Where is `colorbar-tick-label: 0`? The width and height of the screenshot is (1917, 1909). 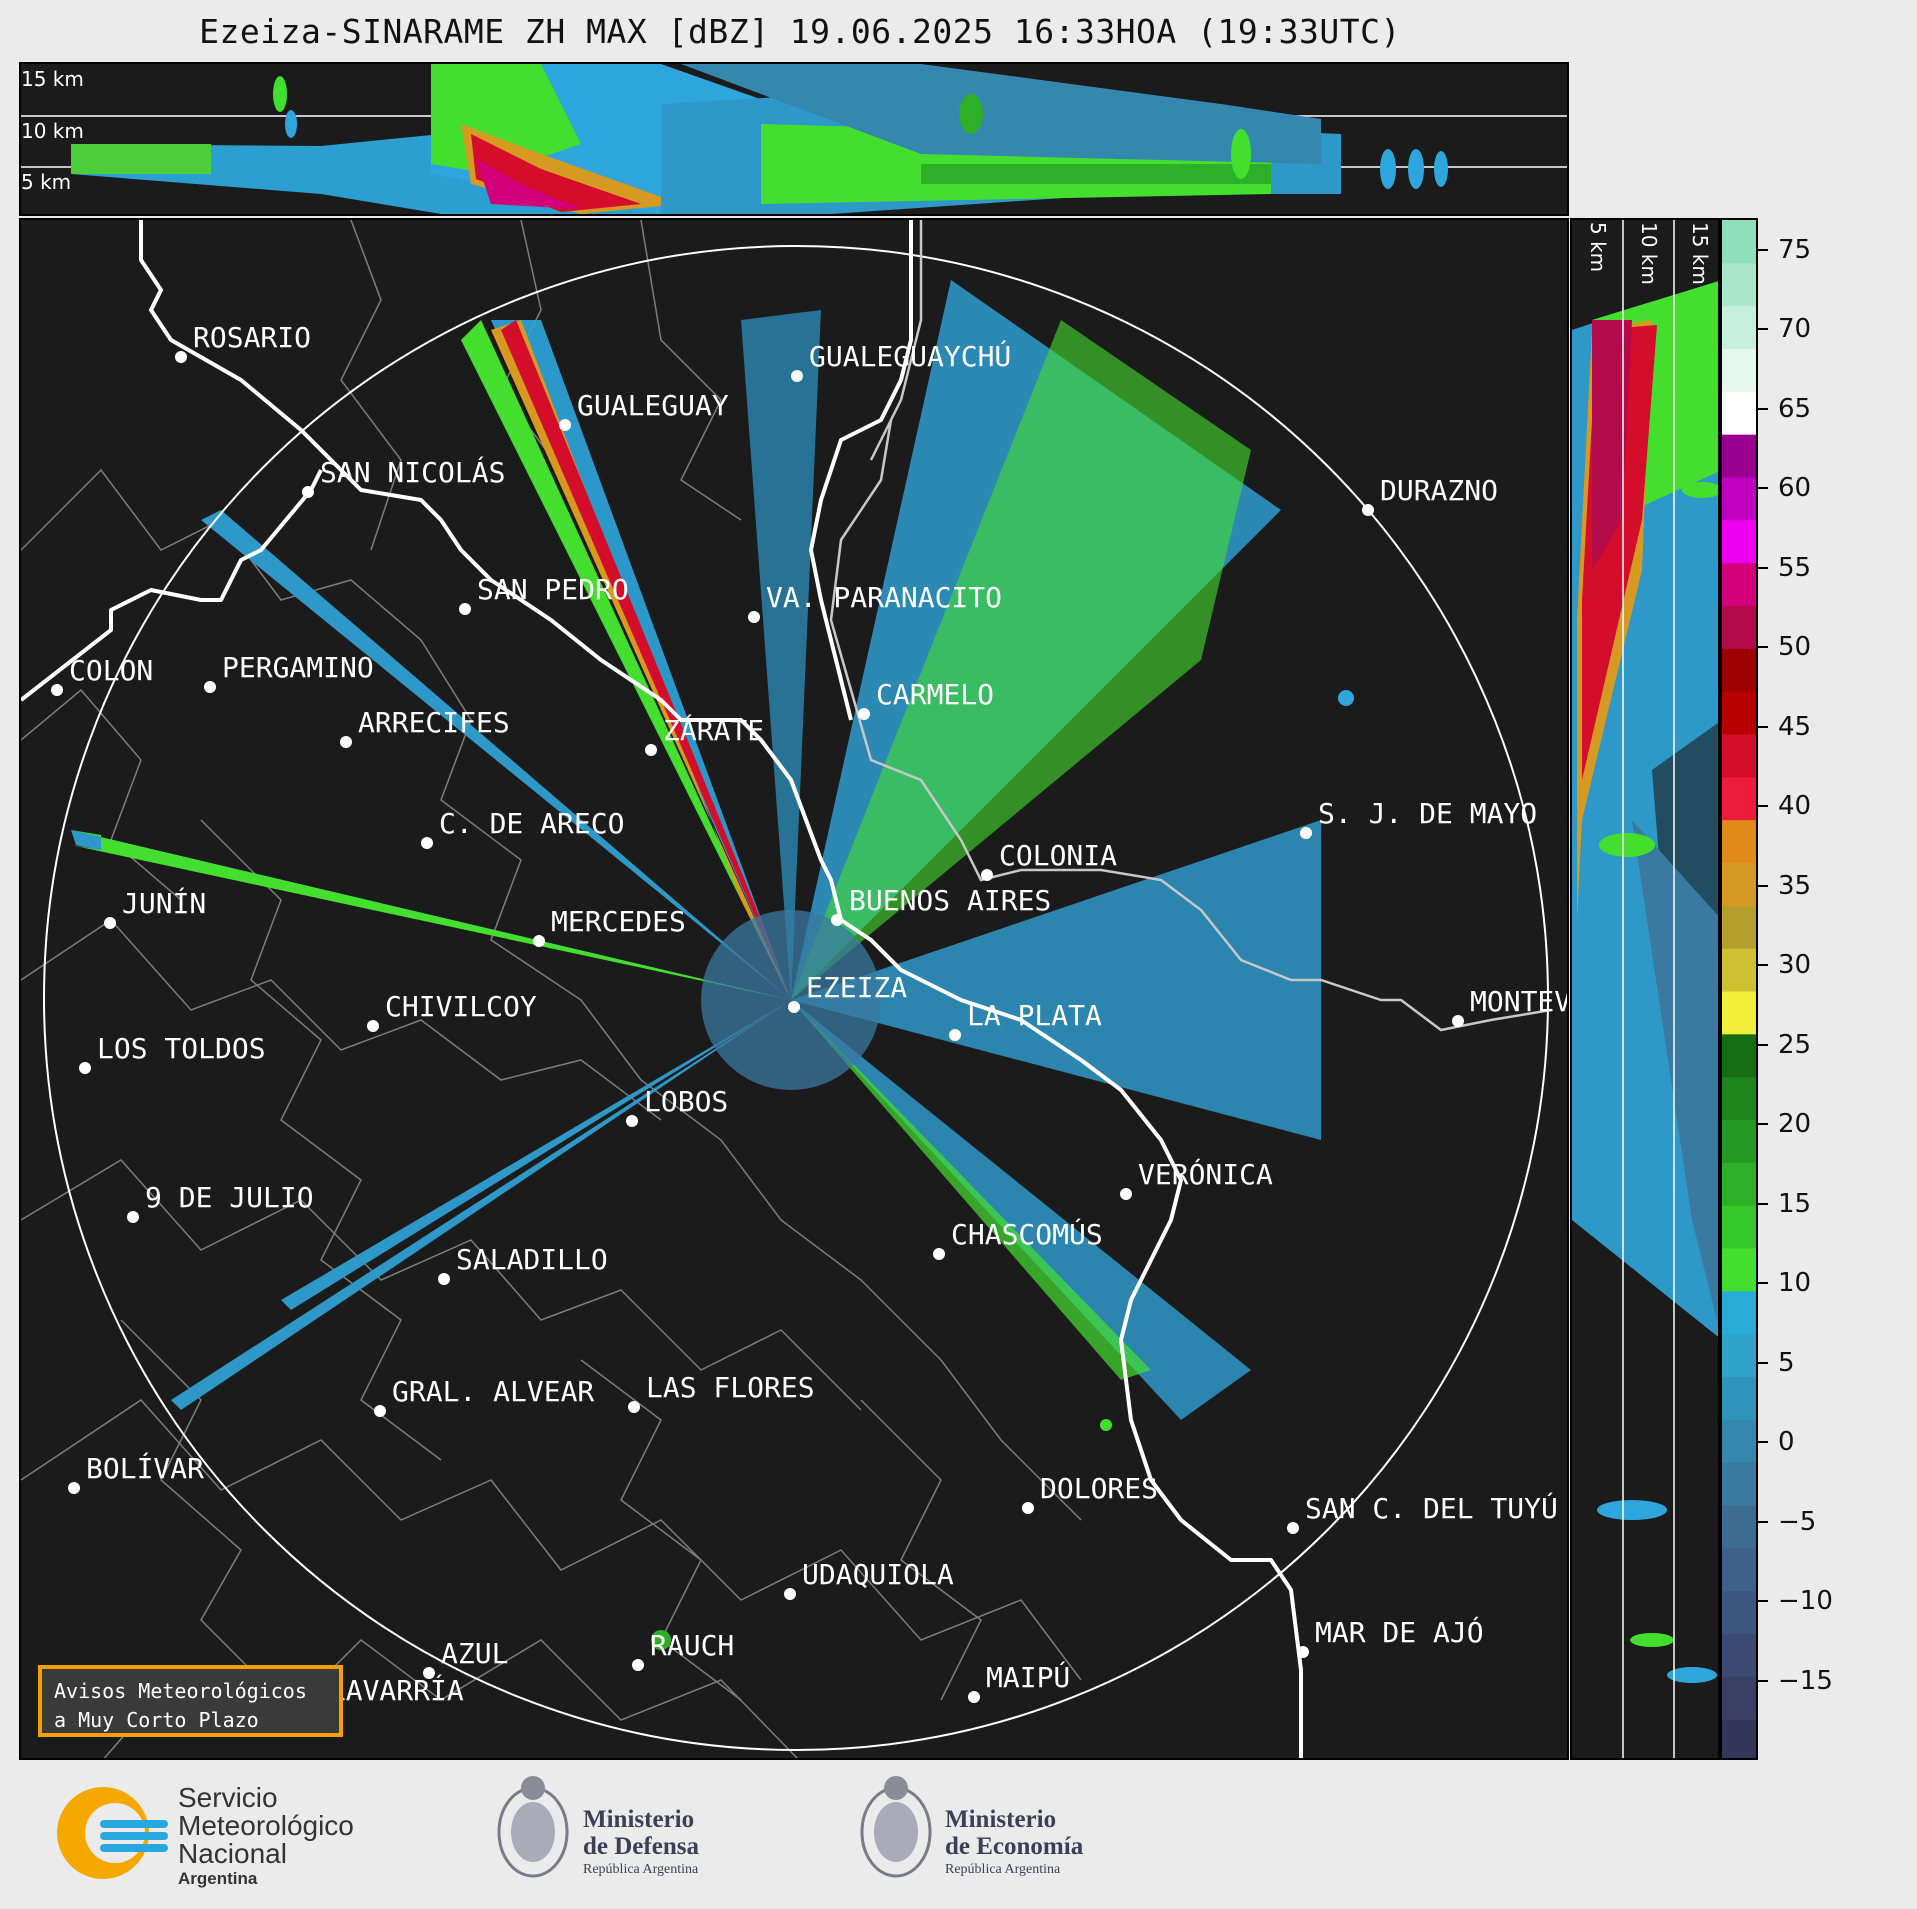
colorbar-tick-label: 0 is located at coordinates (1786, 1442).